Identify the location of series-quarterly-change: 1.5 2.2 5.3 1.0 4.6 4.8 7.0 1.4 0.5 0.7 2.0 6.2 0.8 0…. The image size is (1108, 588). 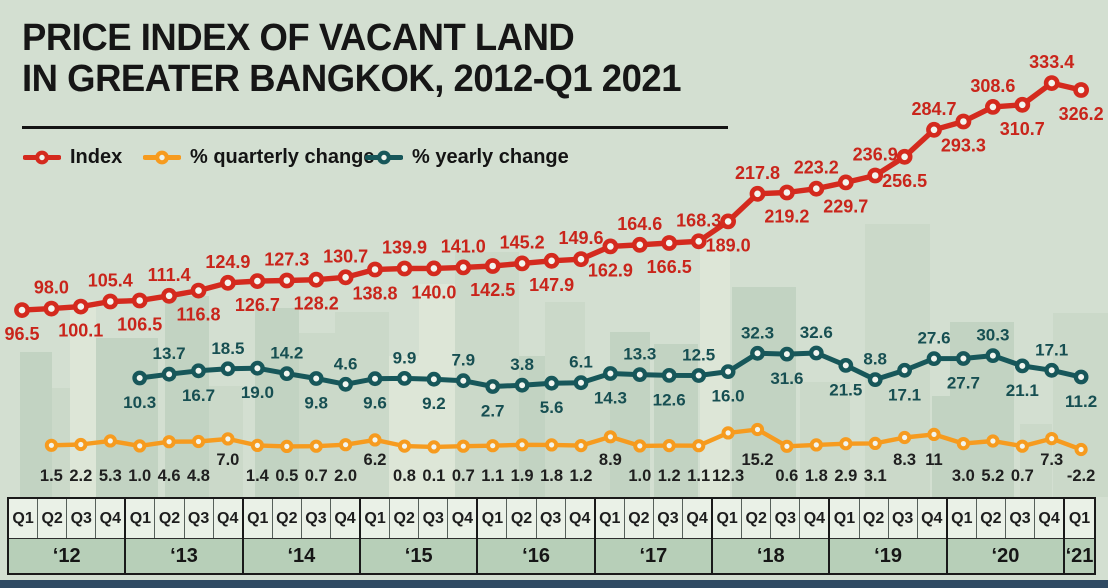
(567, 453).